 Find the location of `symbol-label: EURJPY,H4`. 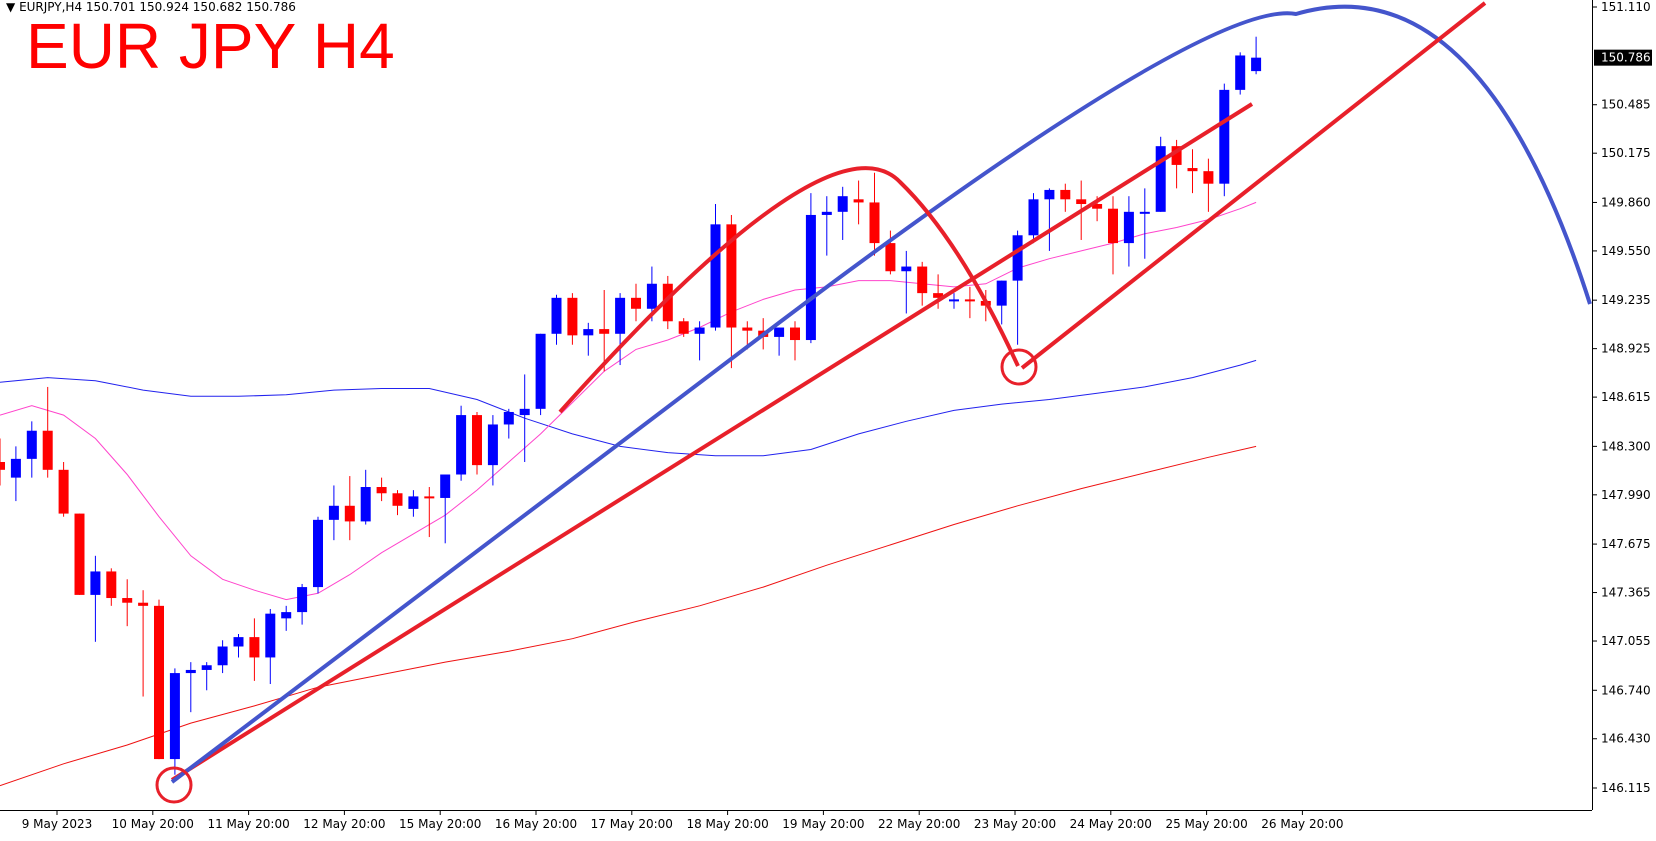

symbol-label: EURJPY,H4 is located at coordinates (51, 7).